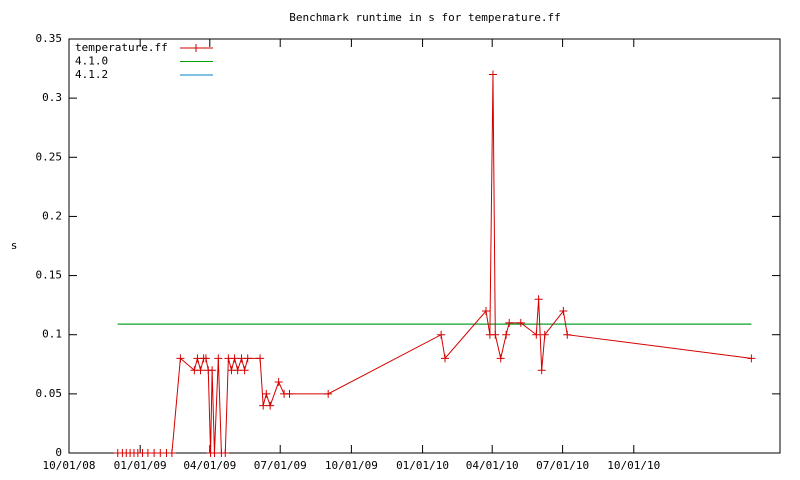  I want to click on x-tick-label: 07/01/10, so click(562, 465).